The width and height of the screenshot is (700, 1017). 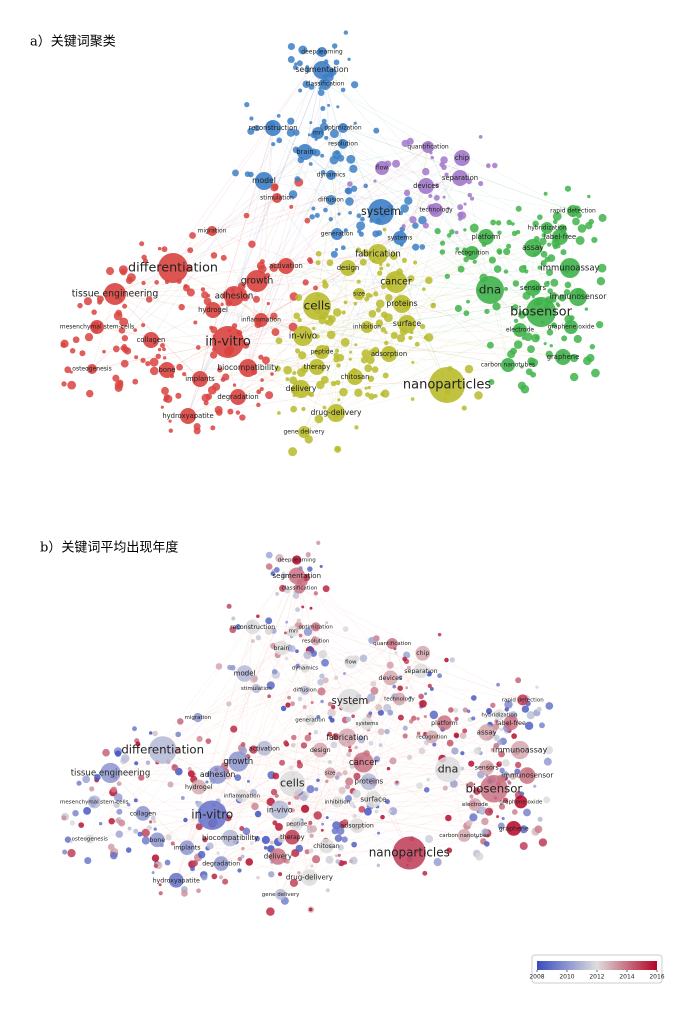 I want to click on node-label: activation, so click(x=286, y=266).